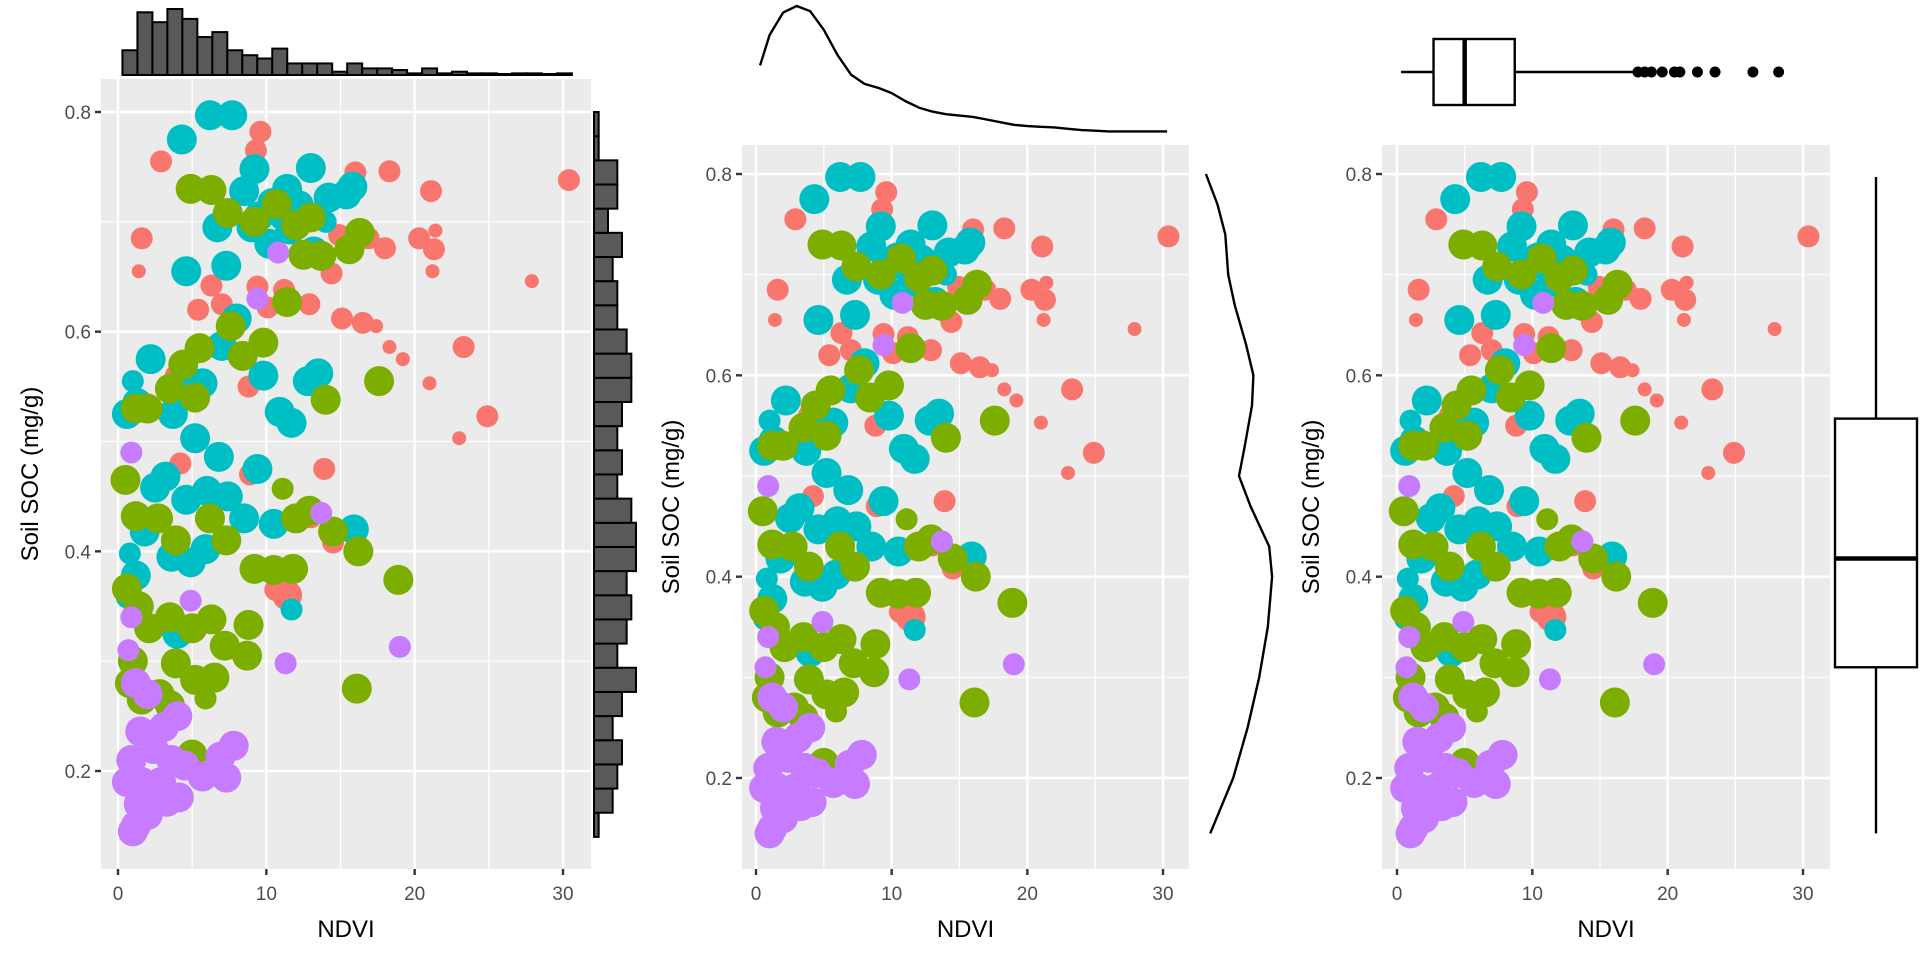 This screenshot has height=960, width=1920. Describe the element at coordinates (1359, 779) in the screenshot. I see `y-tick-label: 0.2` at that location.